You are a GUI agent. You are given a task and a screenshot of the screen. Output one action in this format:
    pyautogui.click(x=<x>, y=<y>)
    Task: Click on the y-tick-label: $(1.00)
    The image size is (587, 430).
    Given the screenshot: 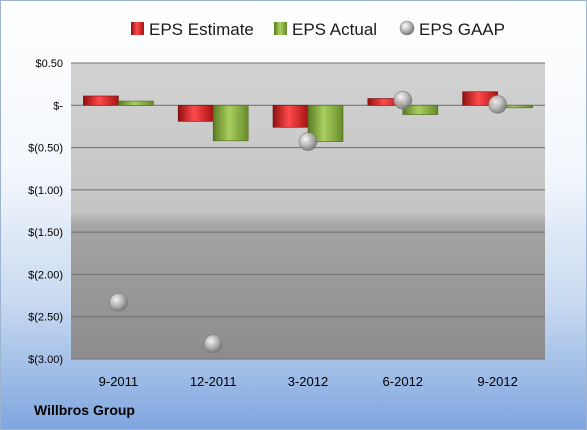 What is the action you would take?
    pyautogui.click(x=45, y=191)
    